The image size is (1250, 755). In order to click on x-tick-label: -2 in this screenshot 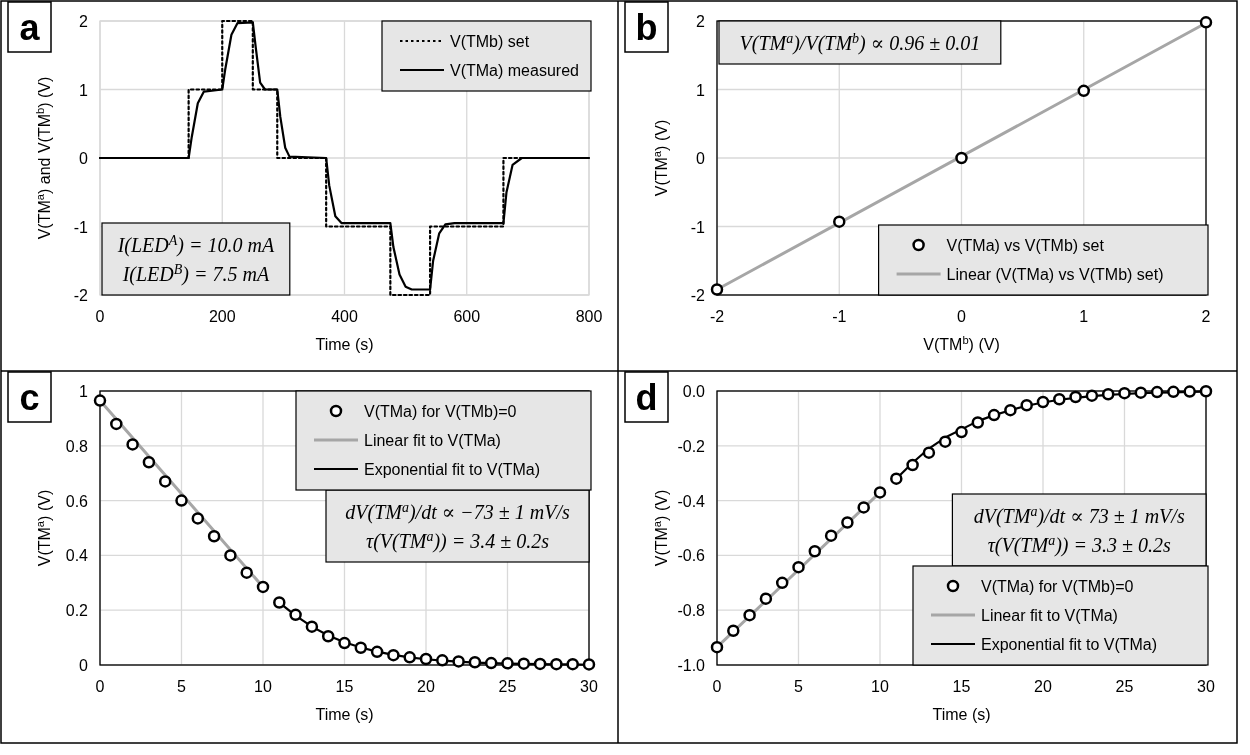, I will do `click(717, 316)`.